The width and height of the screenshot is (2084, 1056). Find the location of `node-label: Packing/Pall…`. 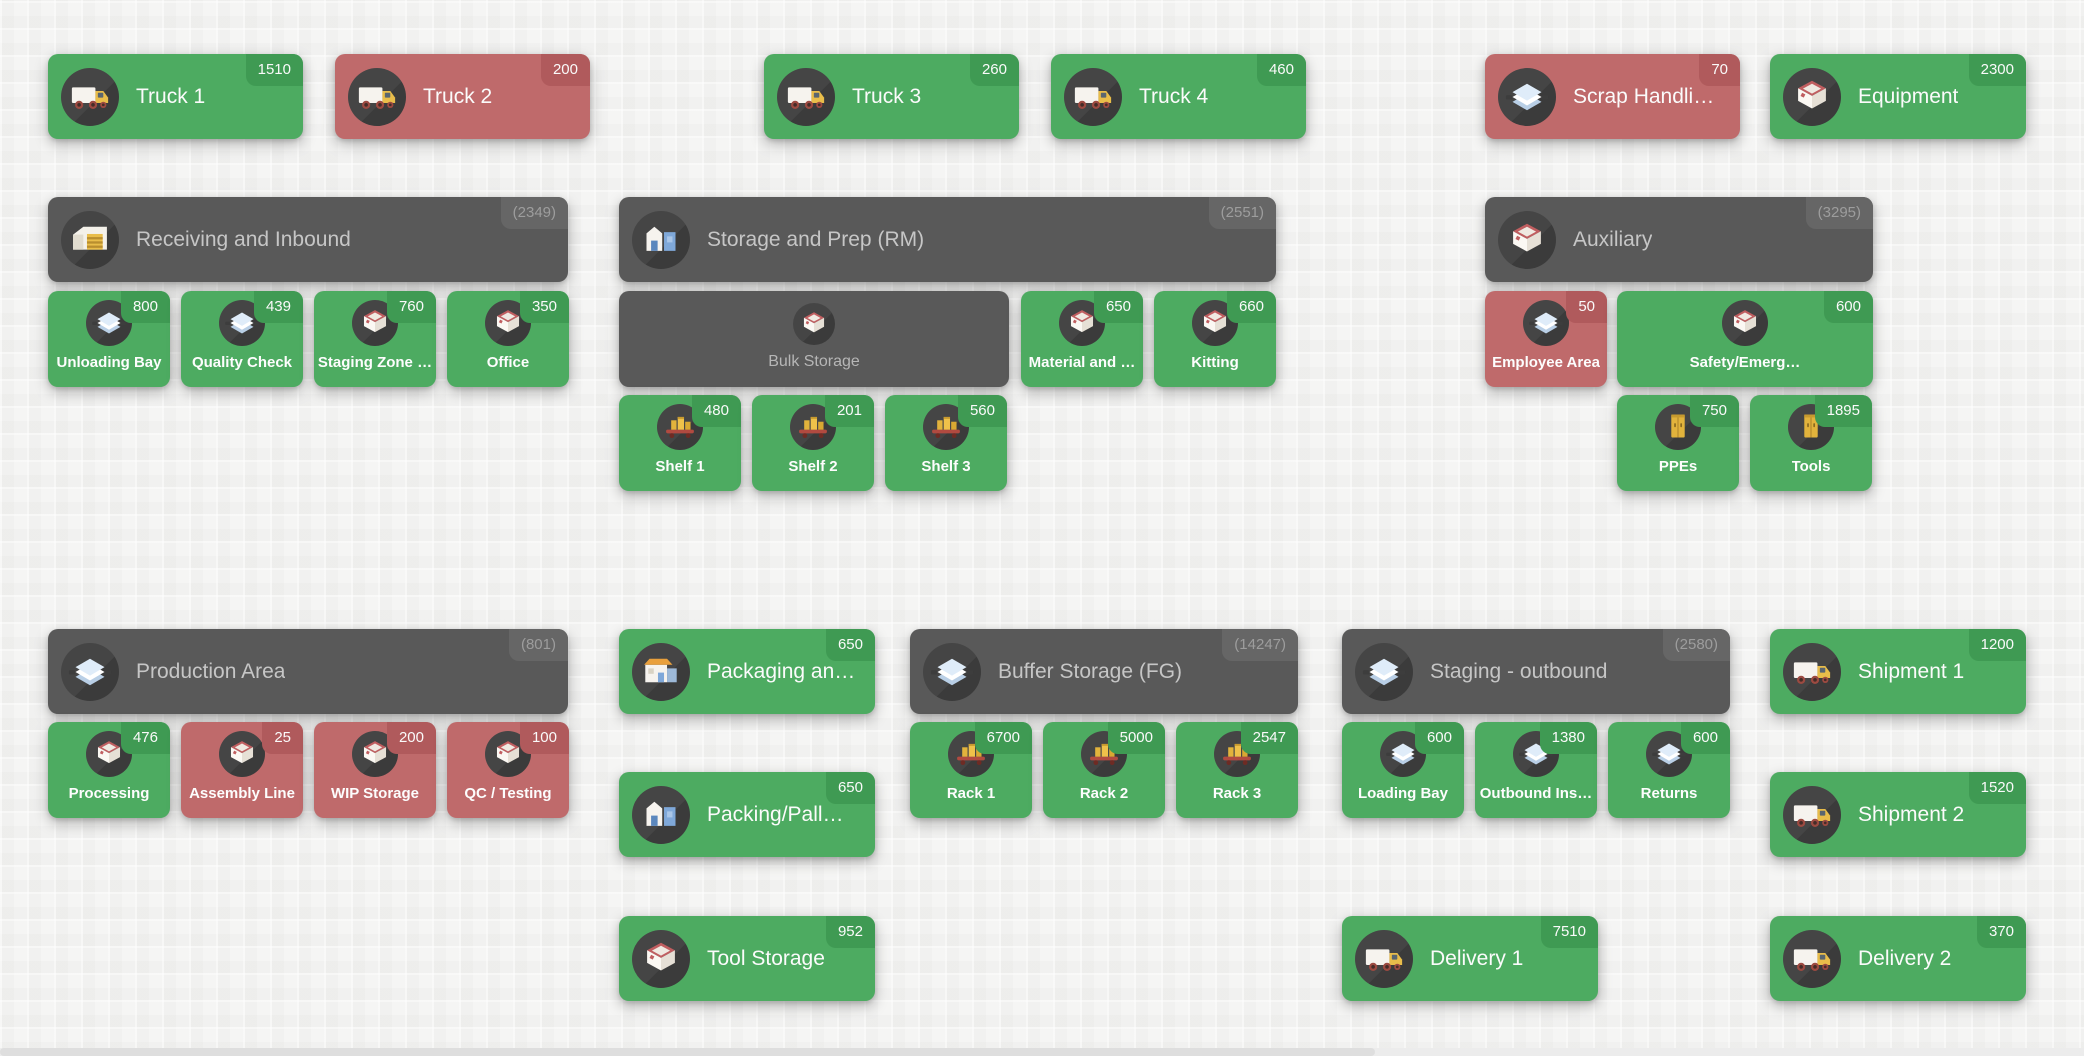

node-label: Packing/Pall… is located at coordinates (775, 814).